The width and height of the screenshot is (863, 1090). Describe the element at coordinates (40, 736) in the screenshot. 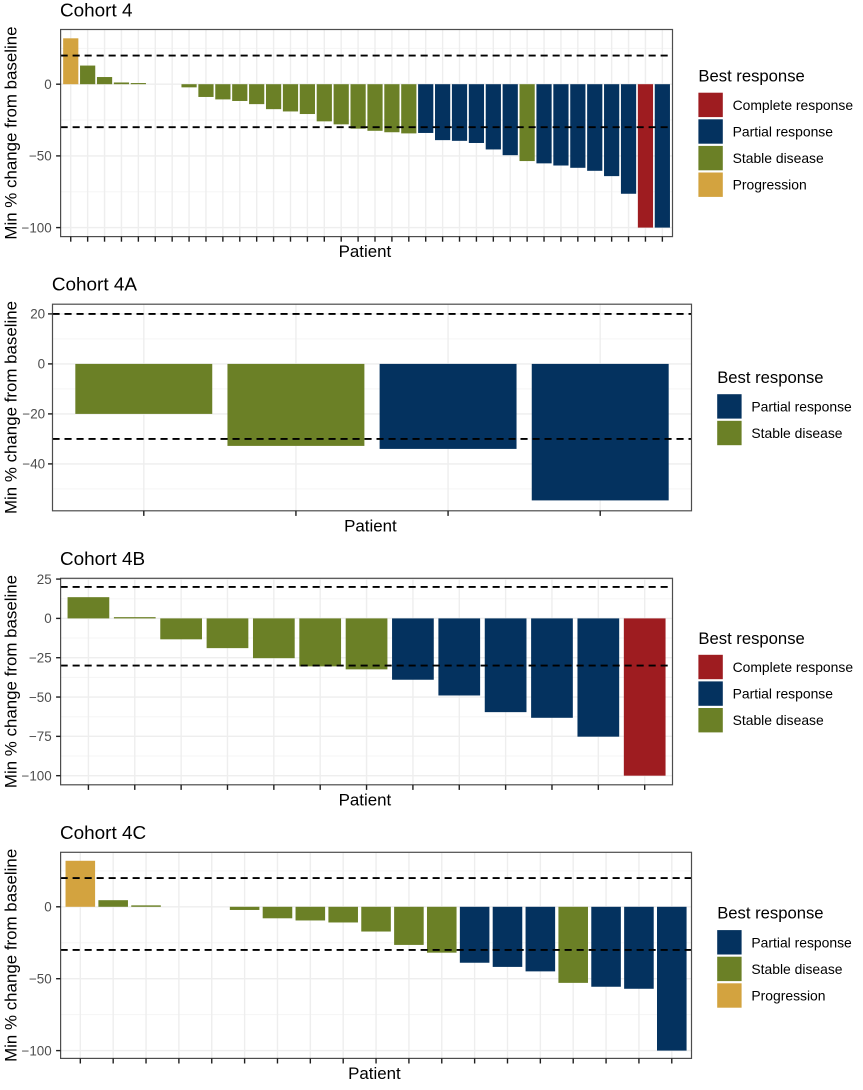

I see `svg-text: −75` at that location.